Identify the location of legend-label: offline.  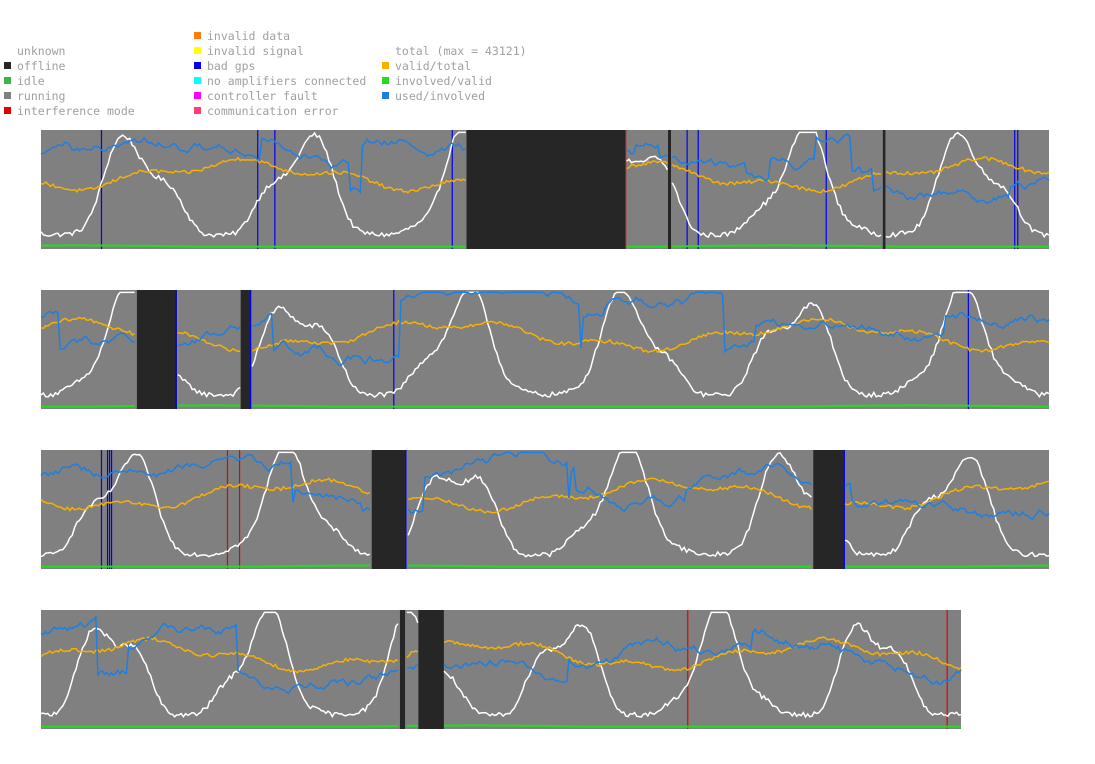
(41, 66).